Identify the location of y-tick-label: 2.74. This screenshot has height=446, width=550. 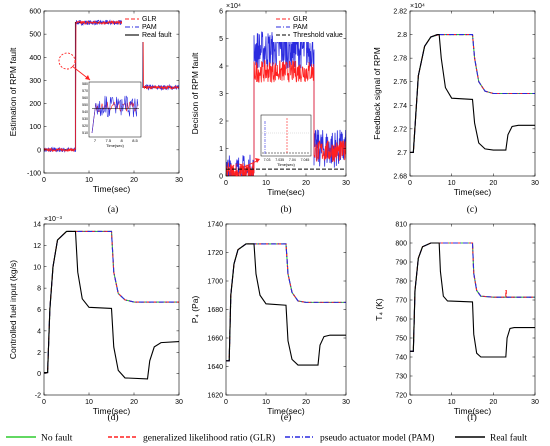
(400, 106).